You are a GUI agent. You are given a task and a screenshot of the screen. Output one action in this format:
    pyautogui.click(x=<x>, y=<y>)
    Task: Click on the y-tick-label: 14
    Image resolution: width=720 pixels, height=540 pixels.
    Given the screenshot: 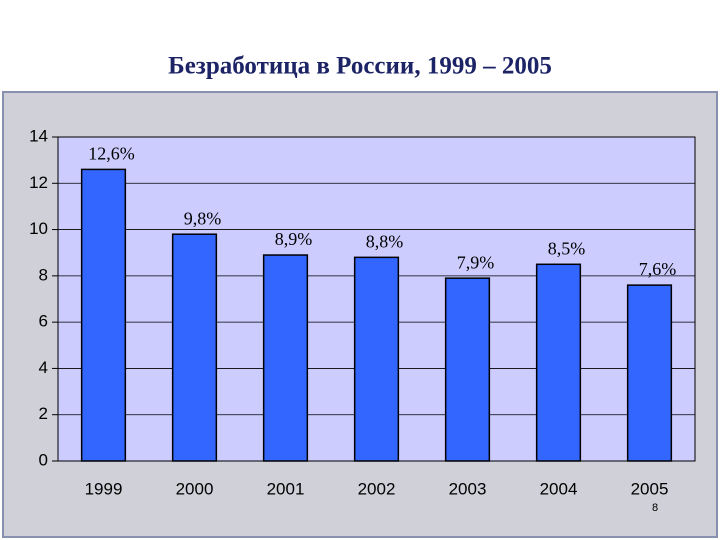 What is the action you would take?
    pyautogui.click(x=38, y=135)
    